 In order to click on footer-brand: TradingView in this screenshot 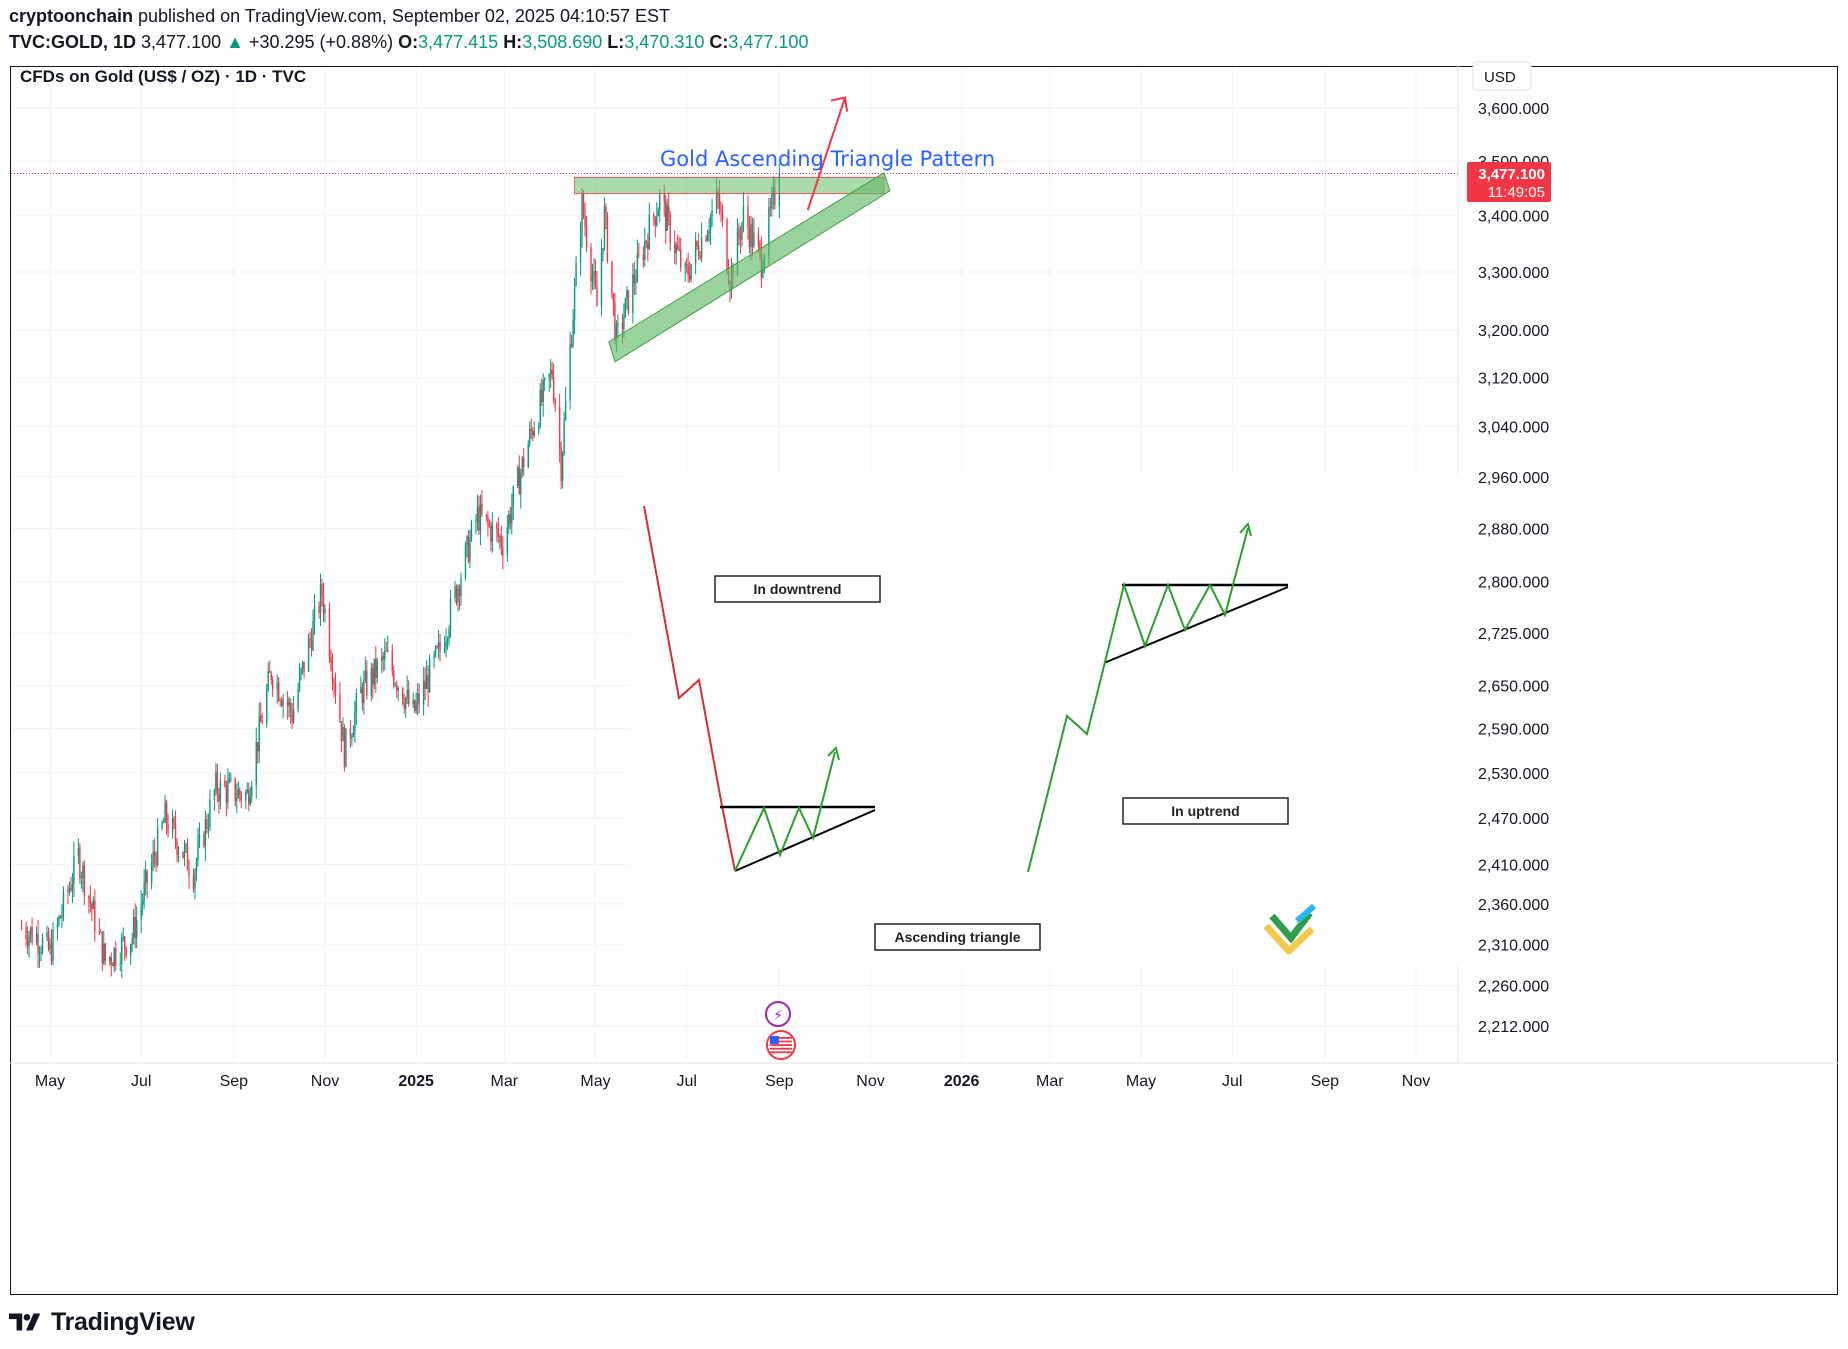, I will do `click(123, 1321)`.